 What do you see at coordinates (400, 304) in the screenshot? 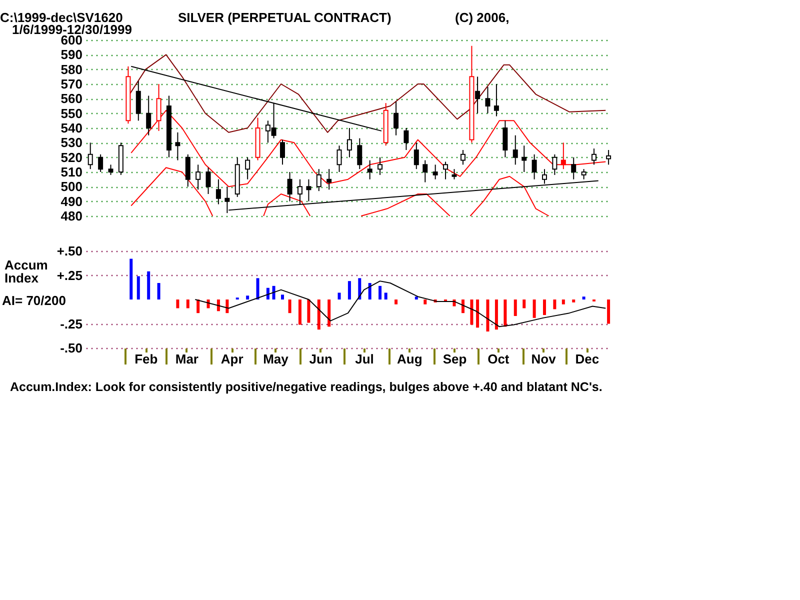
I see `line-series` at bounding box center [400, 304].